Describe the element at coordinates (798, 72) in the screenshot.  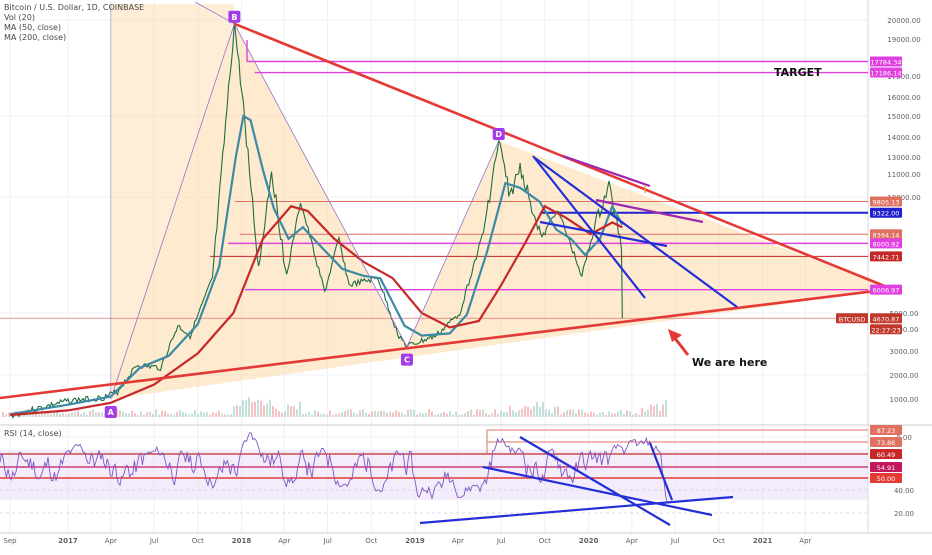
I see `target-label: TARGET` at that location.